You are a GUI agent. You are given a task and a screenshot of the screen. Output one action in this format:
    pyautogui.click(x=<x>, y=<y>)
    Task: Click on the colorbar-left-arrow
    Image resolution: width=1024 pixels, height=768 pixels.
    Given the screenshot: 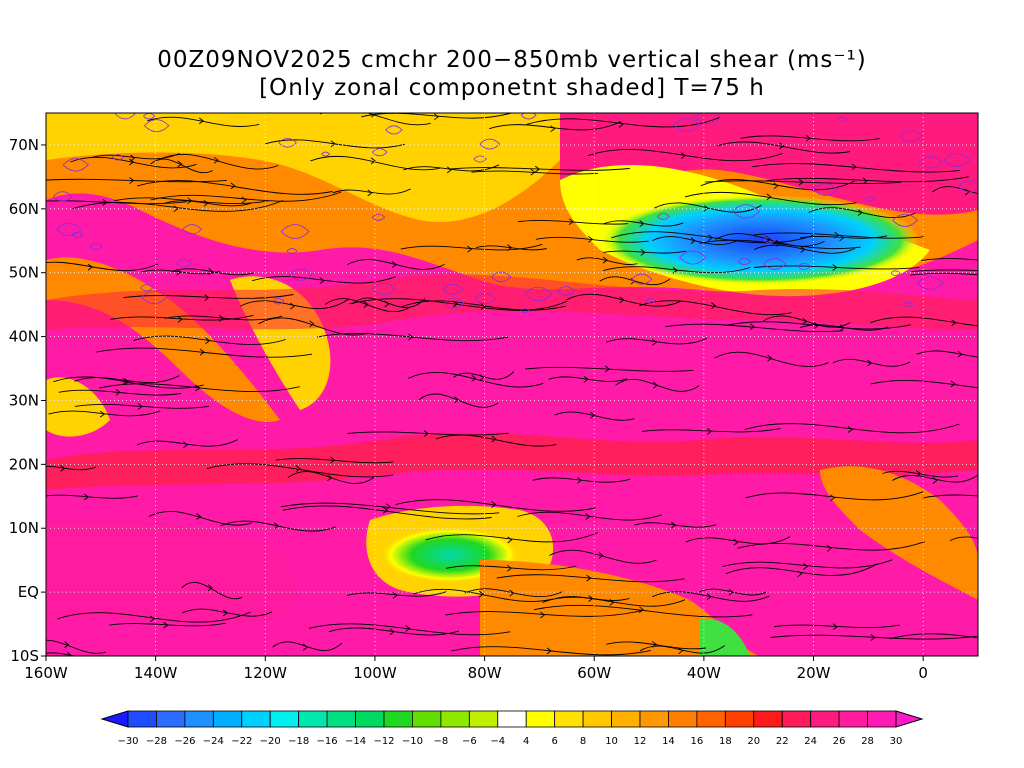 What is the action you would take?
    pyautogui.click(x=114, y=719)
    